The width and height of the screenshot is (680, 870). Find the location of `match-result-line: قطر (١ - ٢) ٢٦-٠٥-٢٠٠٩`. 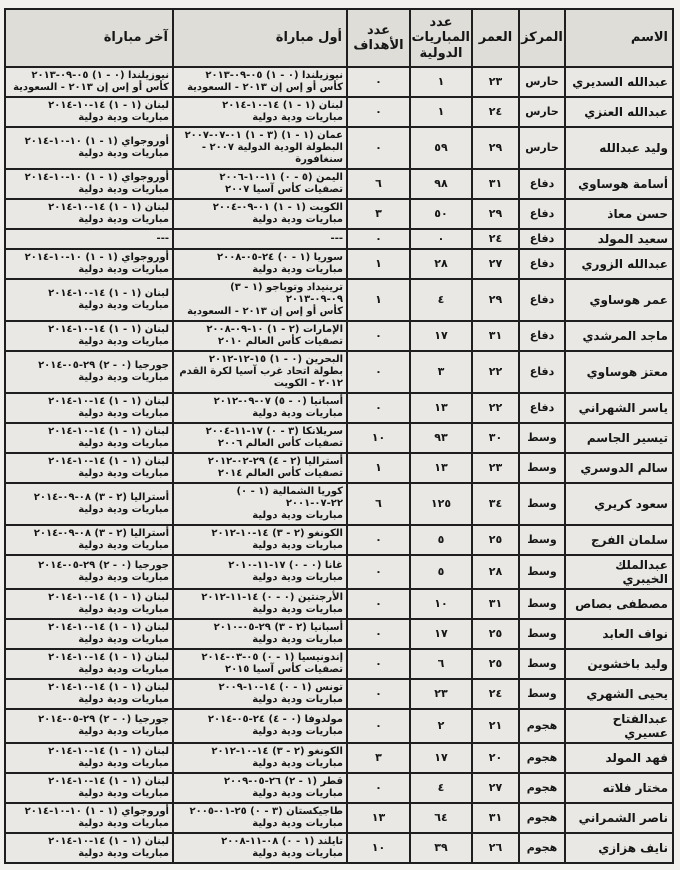

match-result-line: قطر (١ - ٢) ٢٦-٠٥-٢٠٠٩ is located at coordinates (283, 781).